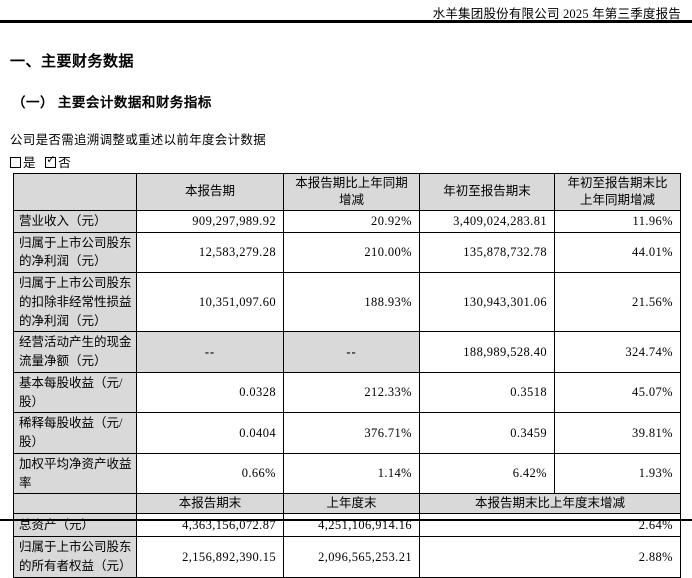 This screenshot has height=578, width=692. Describe the element at coordinates (617, 352) in the screenshot. I see `cell-value: 324.74%` at that location.